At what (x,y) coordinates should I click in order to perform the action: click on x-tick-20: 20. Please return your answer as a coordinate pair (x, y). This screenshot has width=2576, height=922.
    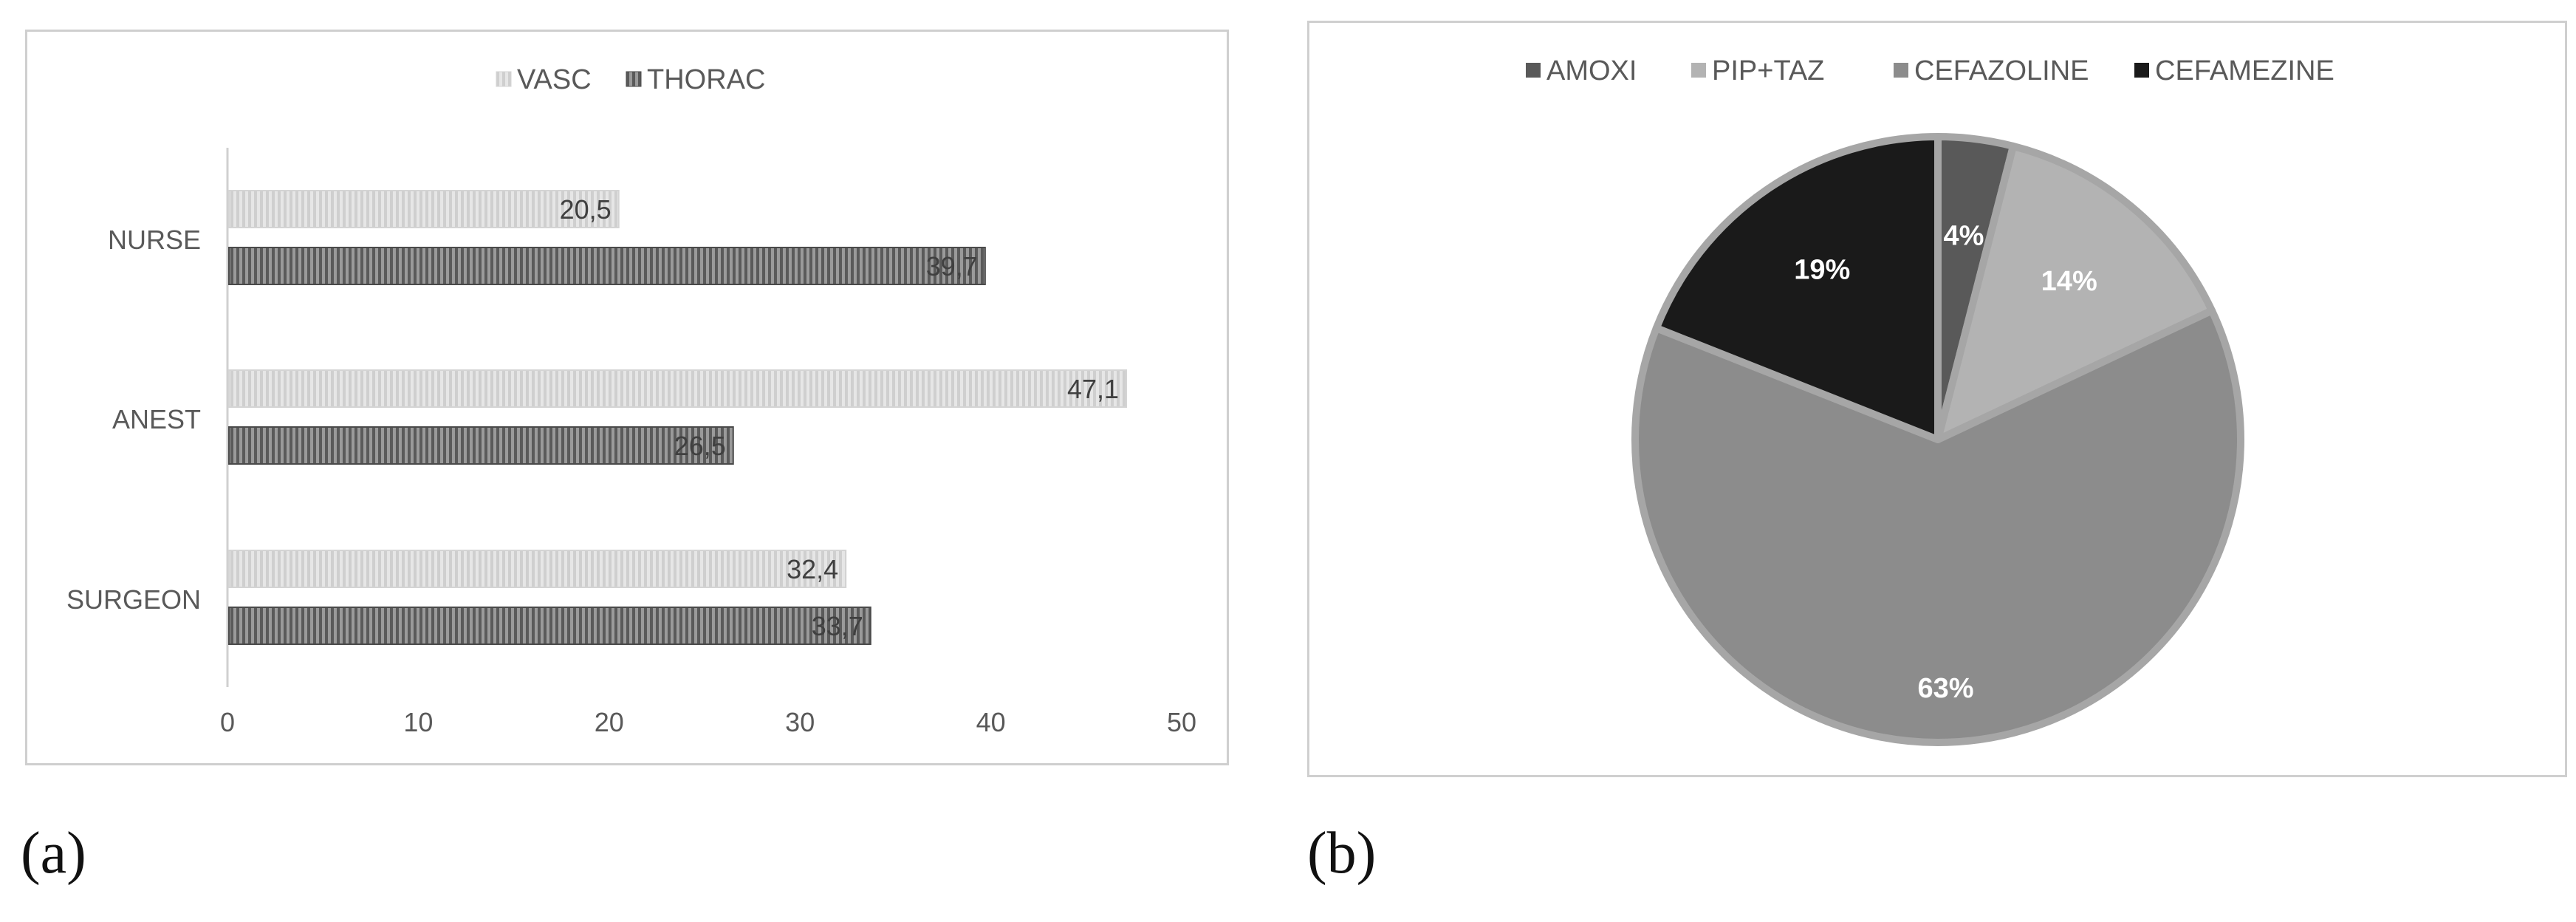
    Looking at the image, I should click on (609, 722).